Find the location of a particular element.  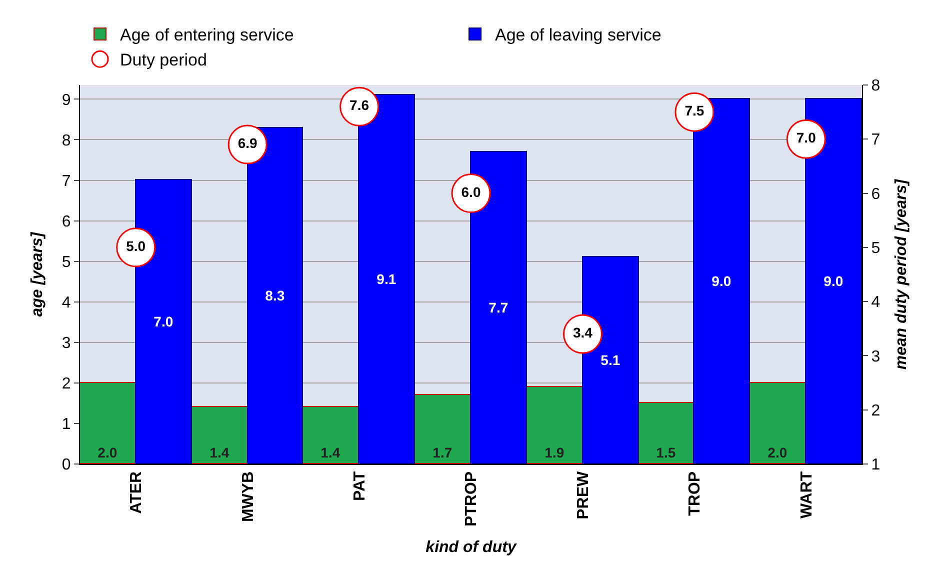

y-tick-label: 6 is located at coordinates (66, 221).